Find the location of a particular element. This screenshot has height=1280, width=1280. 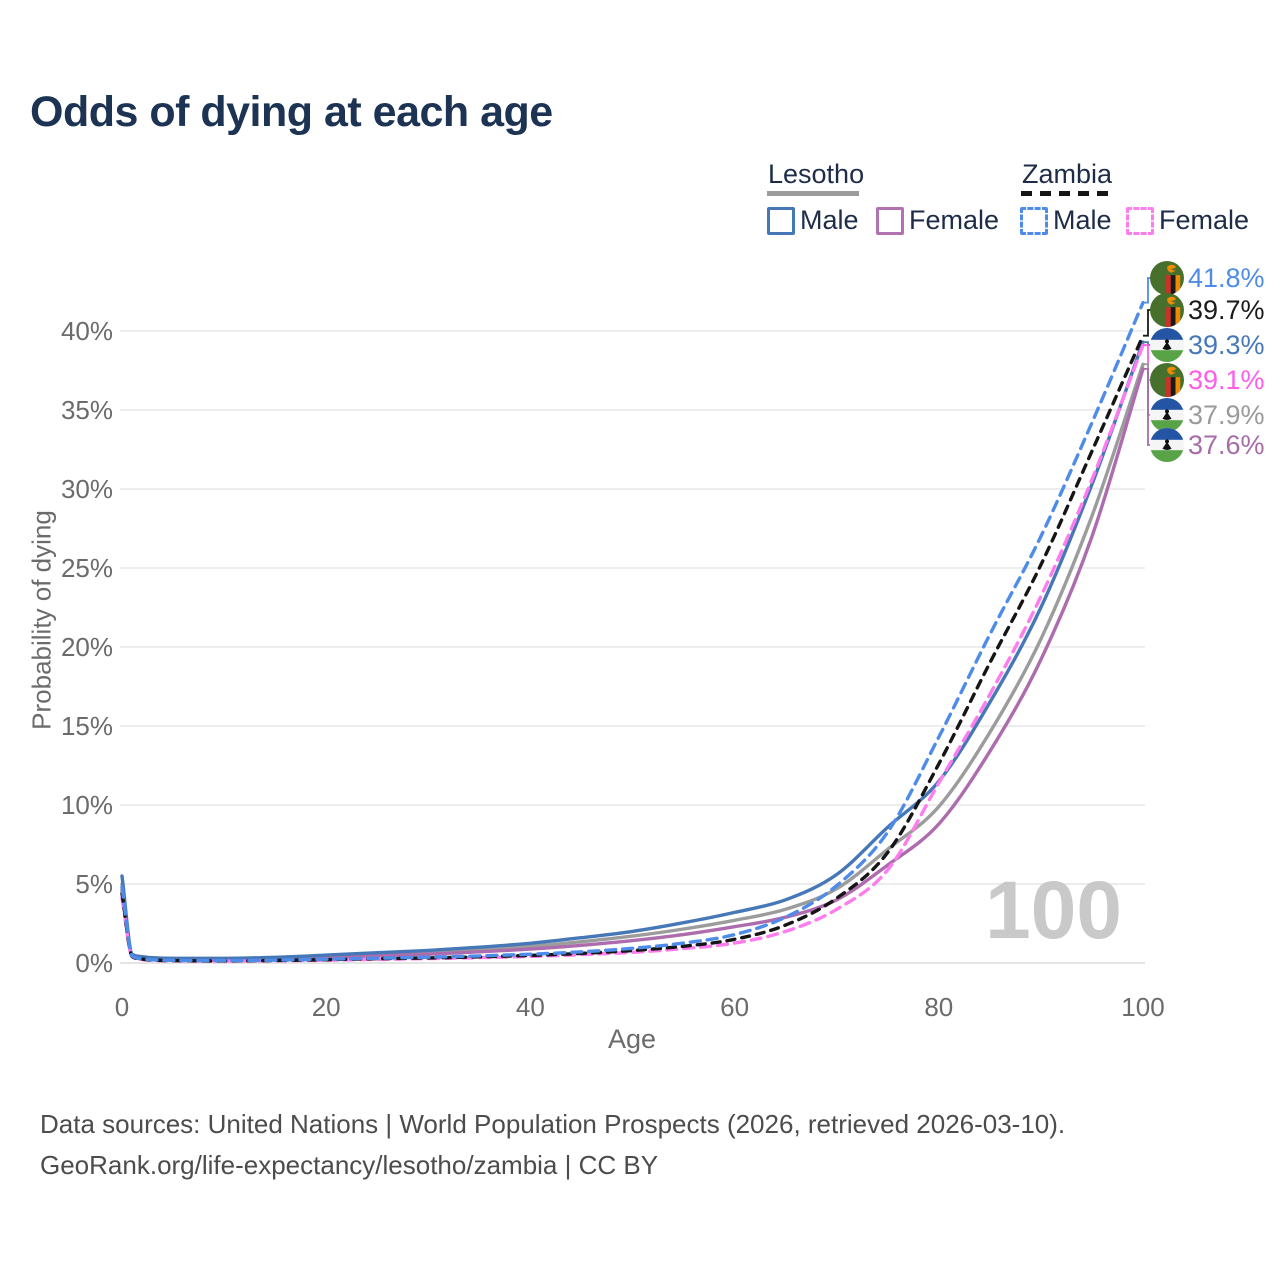

end-value-label: 39.7% is located at coordinates (1226, 309).